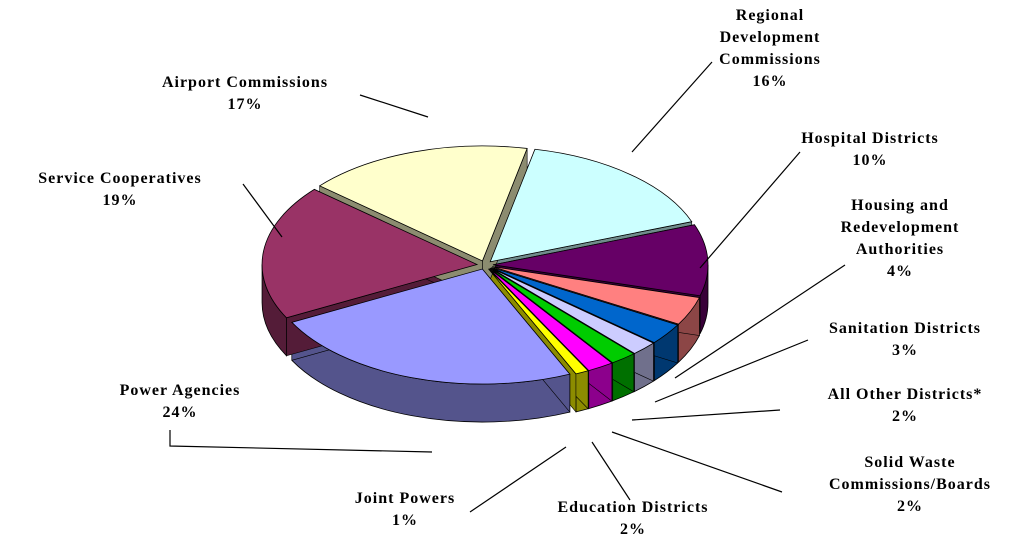  What do you see at coordinates (405, 498) in the screenshot?
I see `category-name: Joint Powers` at bounding box center [405, 498].